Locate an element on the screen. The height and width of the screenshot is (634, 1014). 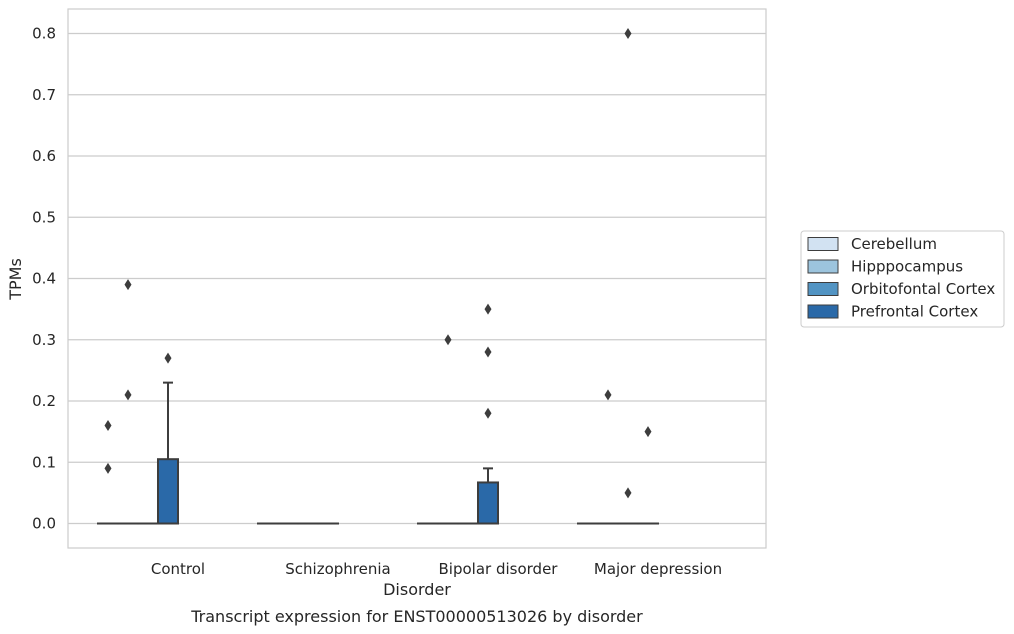
y-axis-title: TPMs is located at coordinates (15, 279).